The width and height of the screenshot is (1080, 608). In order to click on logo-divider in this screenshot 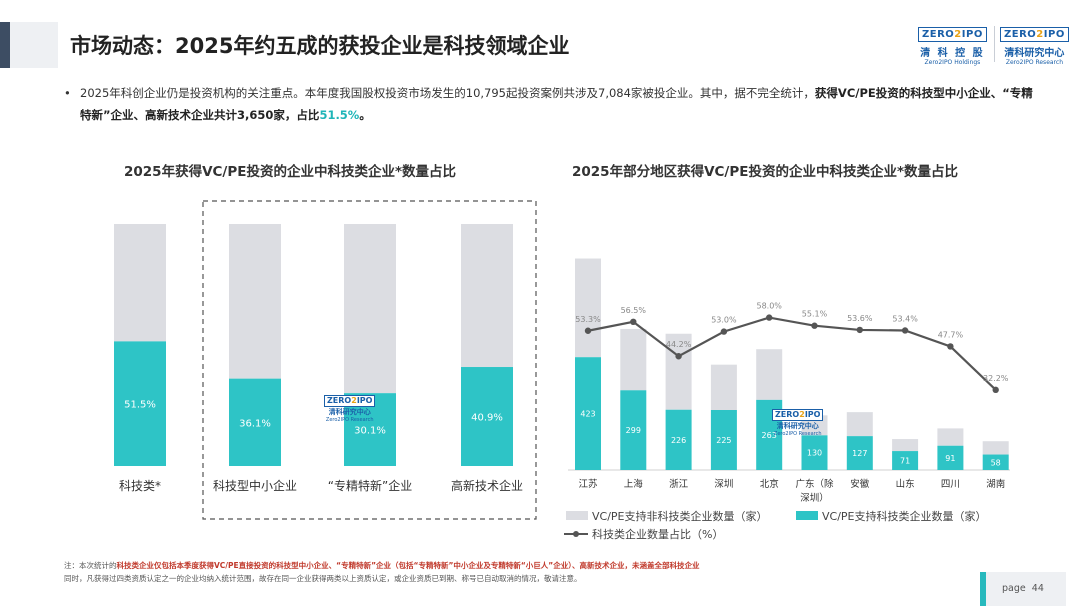, I will do `click(994, 44)`.